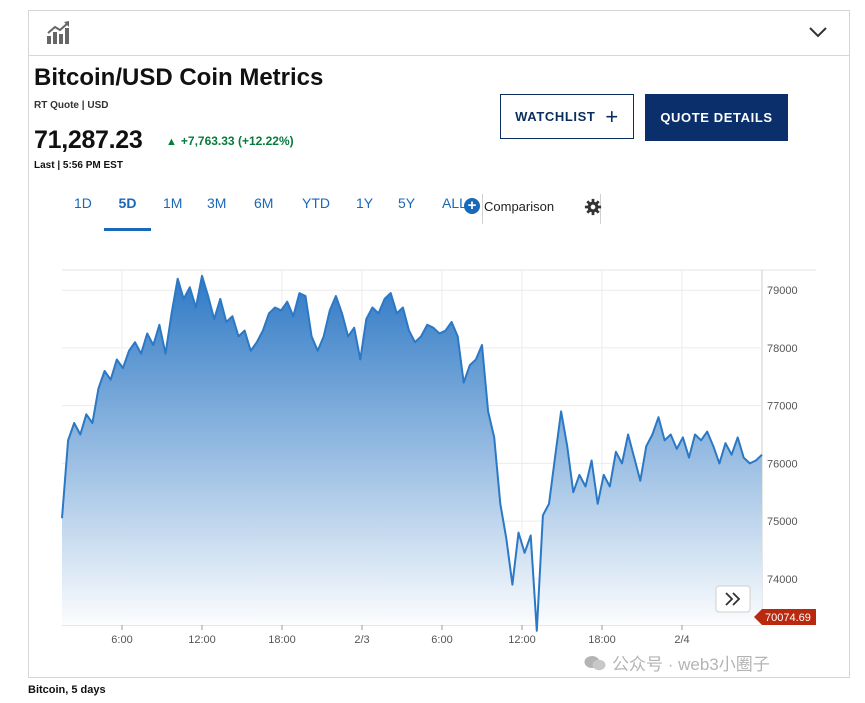 Image resolution: width=865 pixels, height=703 pixels. I want to click on up-triangle-icon: ▲, so click(171, 142).